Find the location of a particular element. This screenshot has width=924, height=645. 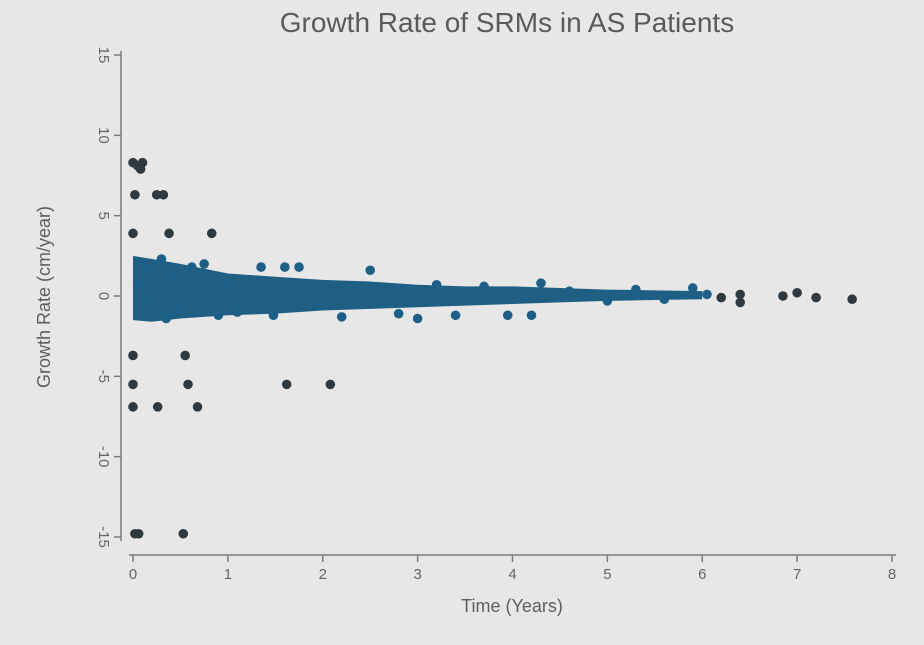

x-tick-label: 3 is located at coordinates (417, 574).